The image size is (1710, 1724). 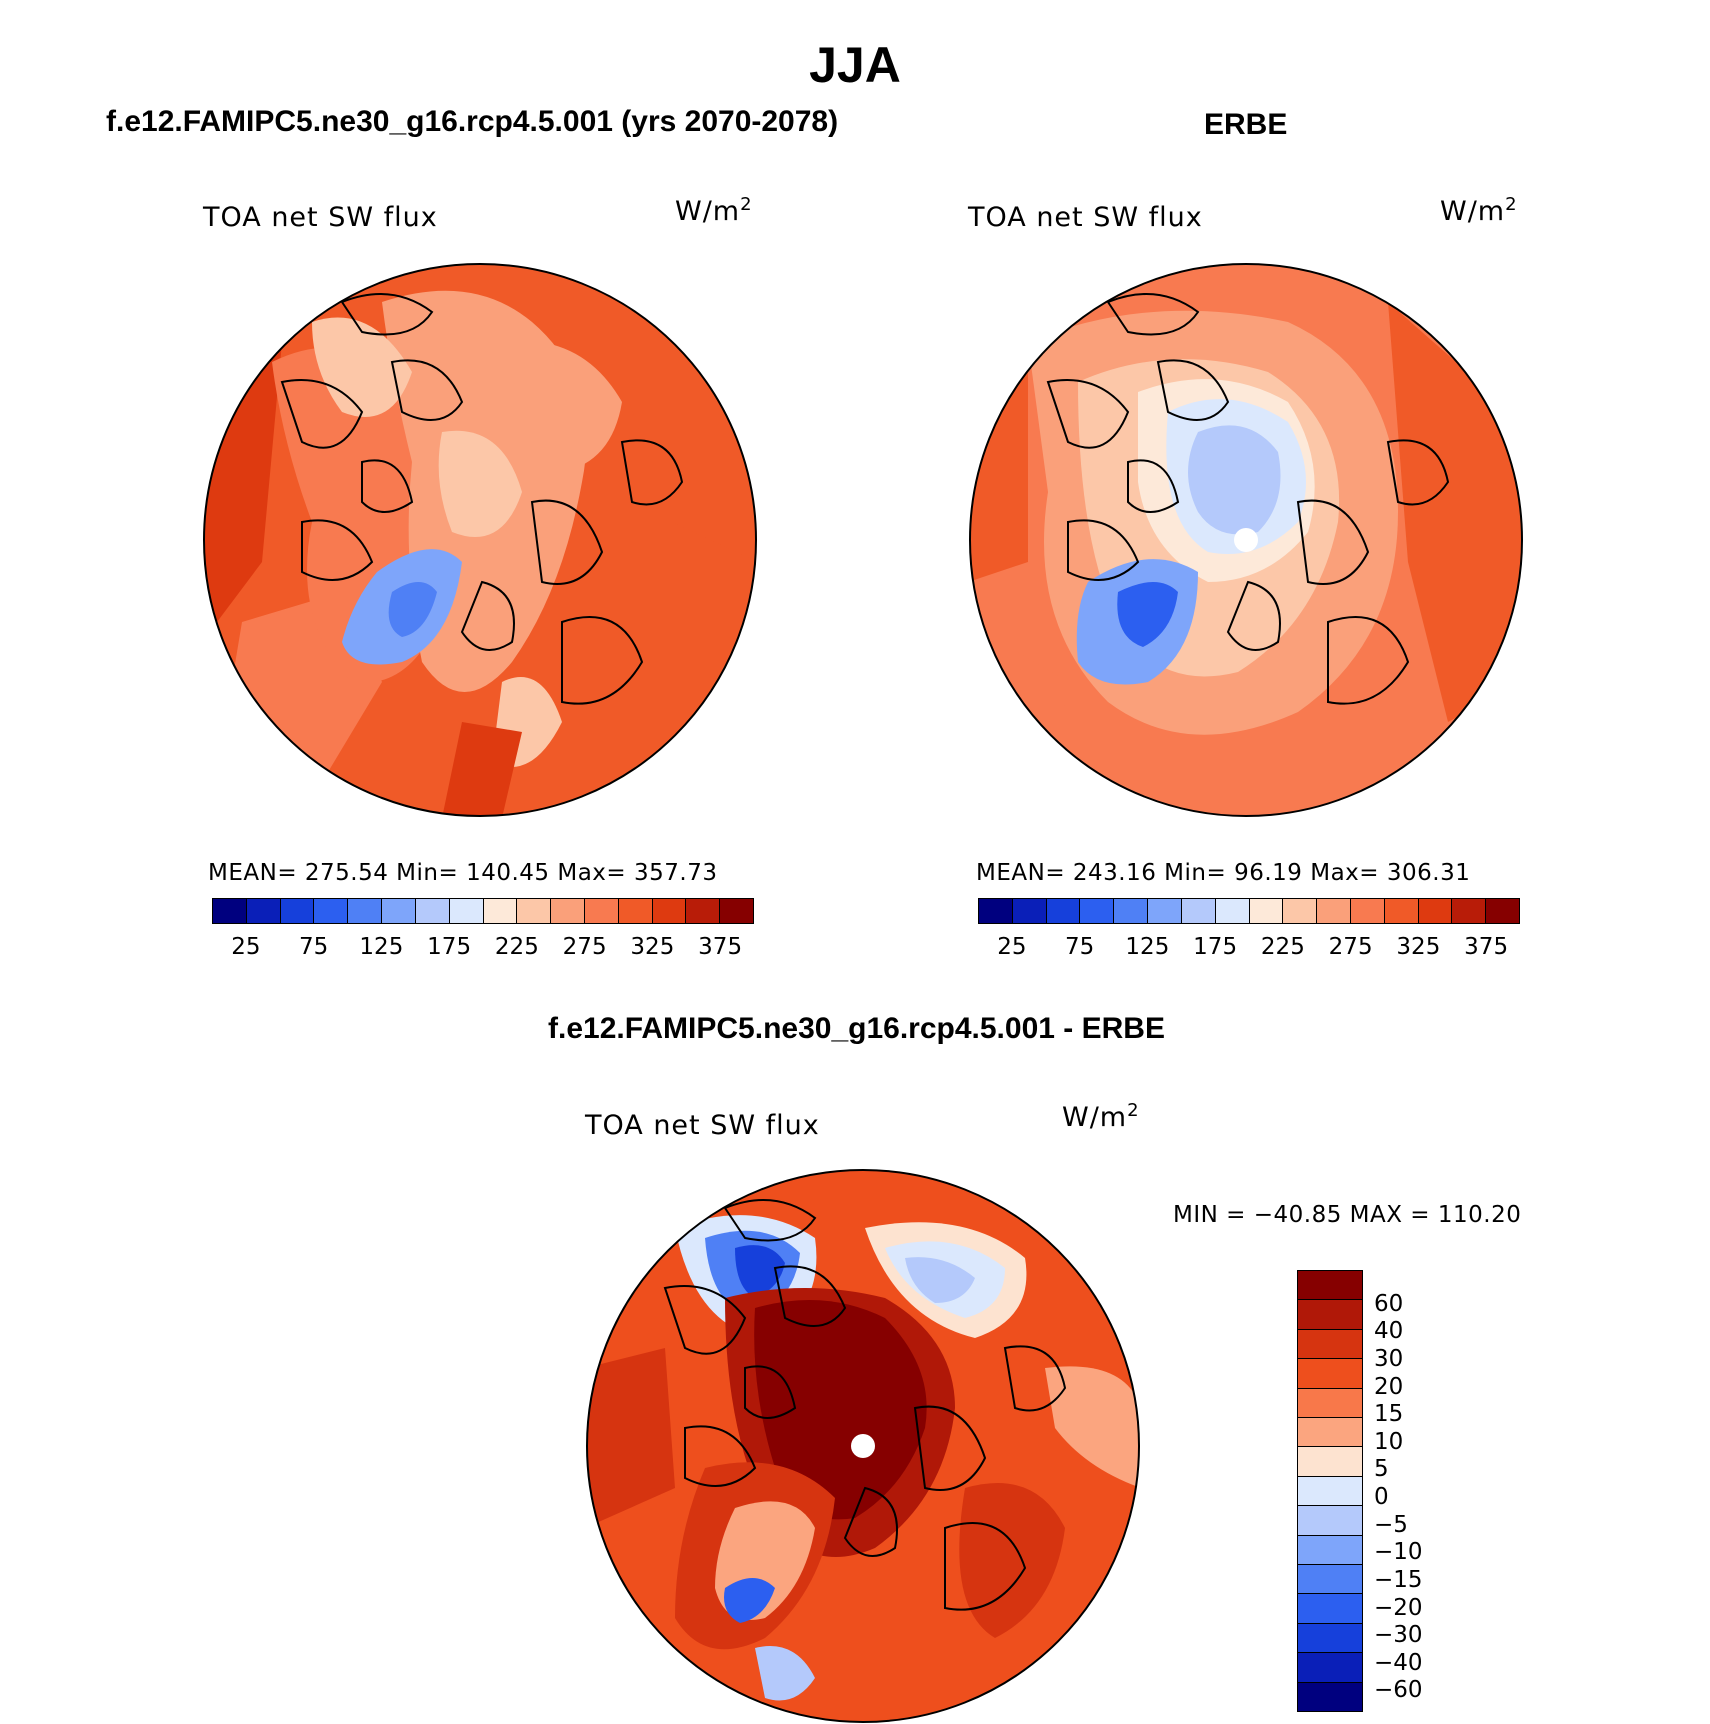 What do you see at coordinates (1398, 1662) in the screenshot?
I see `colorbar-tick-label: −40` at bounding box center [1398, 1662].